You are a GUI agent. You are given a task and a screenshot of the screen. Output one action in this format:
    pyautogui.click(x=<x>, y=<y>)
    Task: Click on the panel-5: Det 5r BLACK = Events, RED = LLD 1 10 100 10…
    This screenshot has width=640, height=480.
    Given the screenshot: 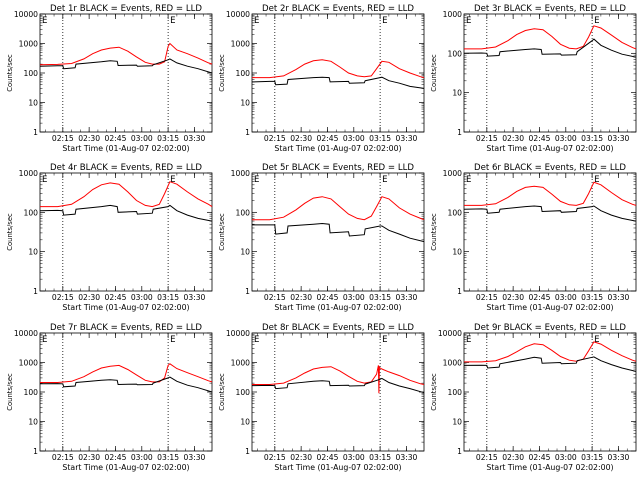 What is the action you would take?
    pyautogui.click(x=321, y=237)
    